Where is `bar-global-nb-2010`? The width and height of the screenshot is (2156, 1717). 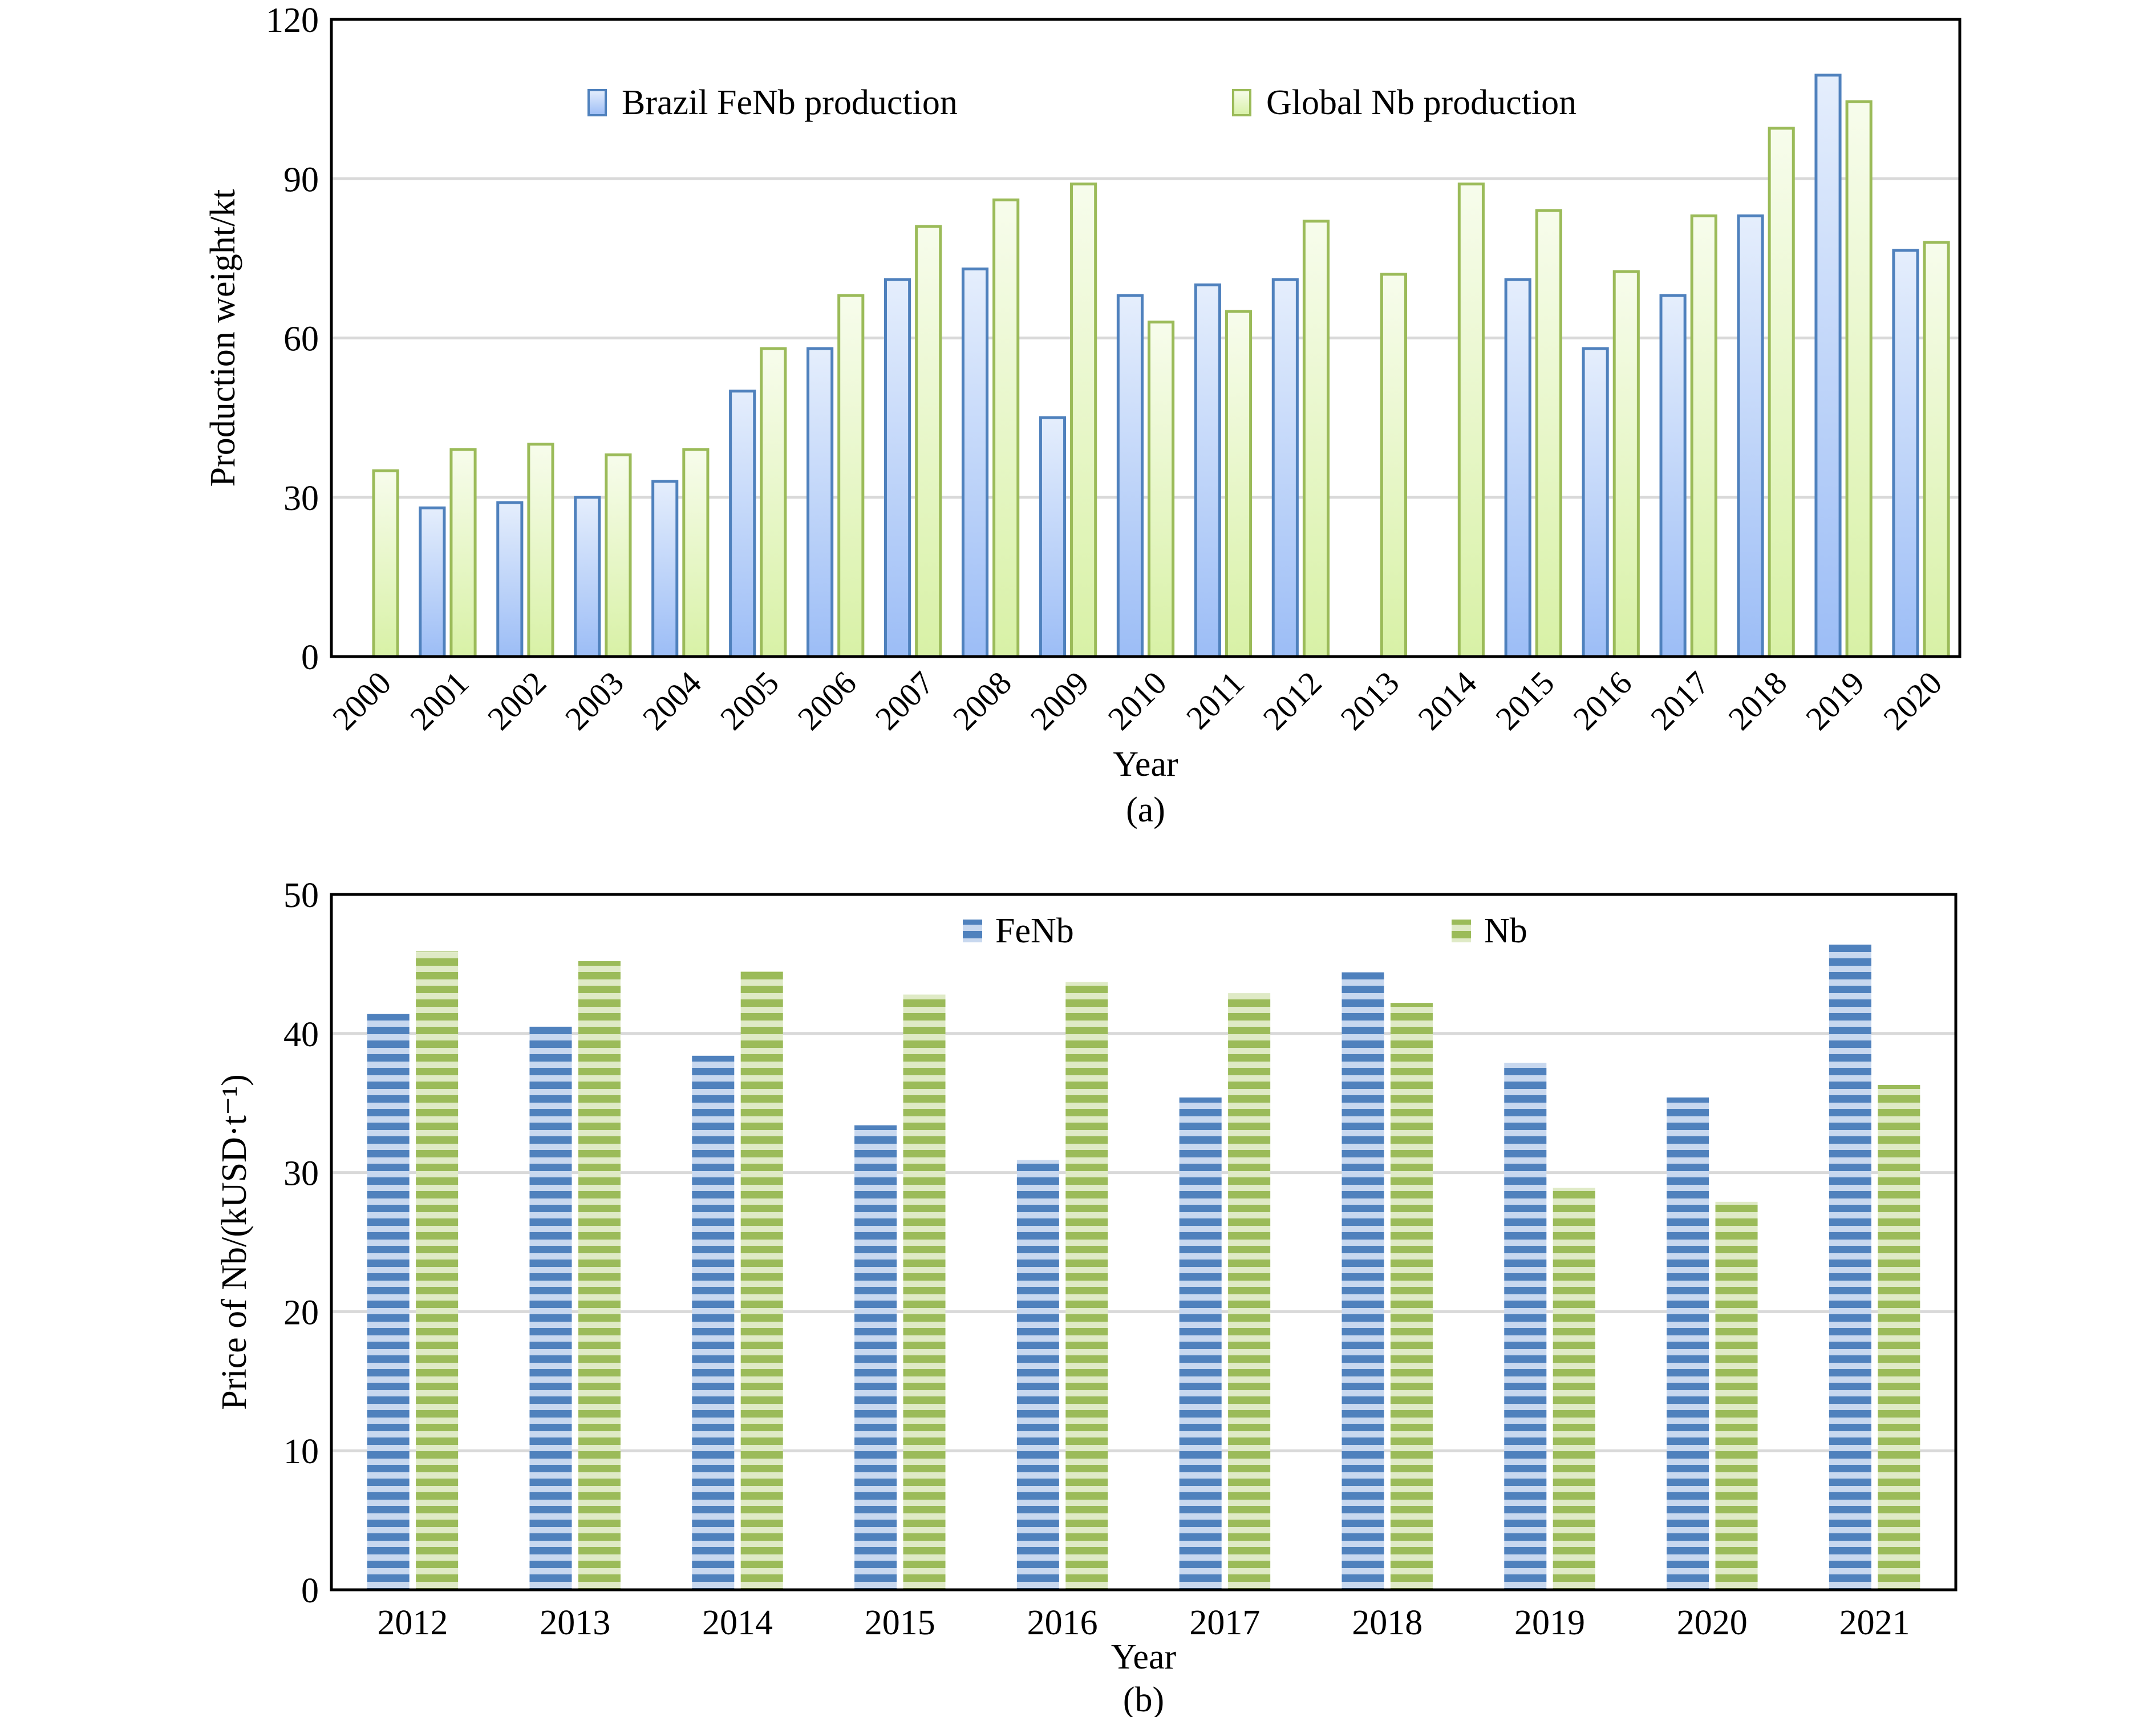 bar-global-nb-2010 is located at coordinates (1162, 490).